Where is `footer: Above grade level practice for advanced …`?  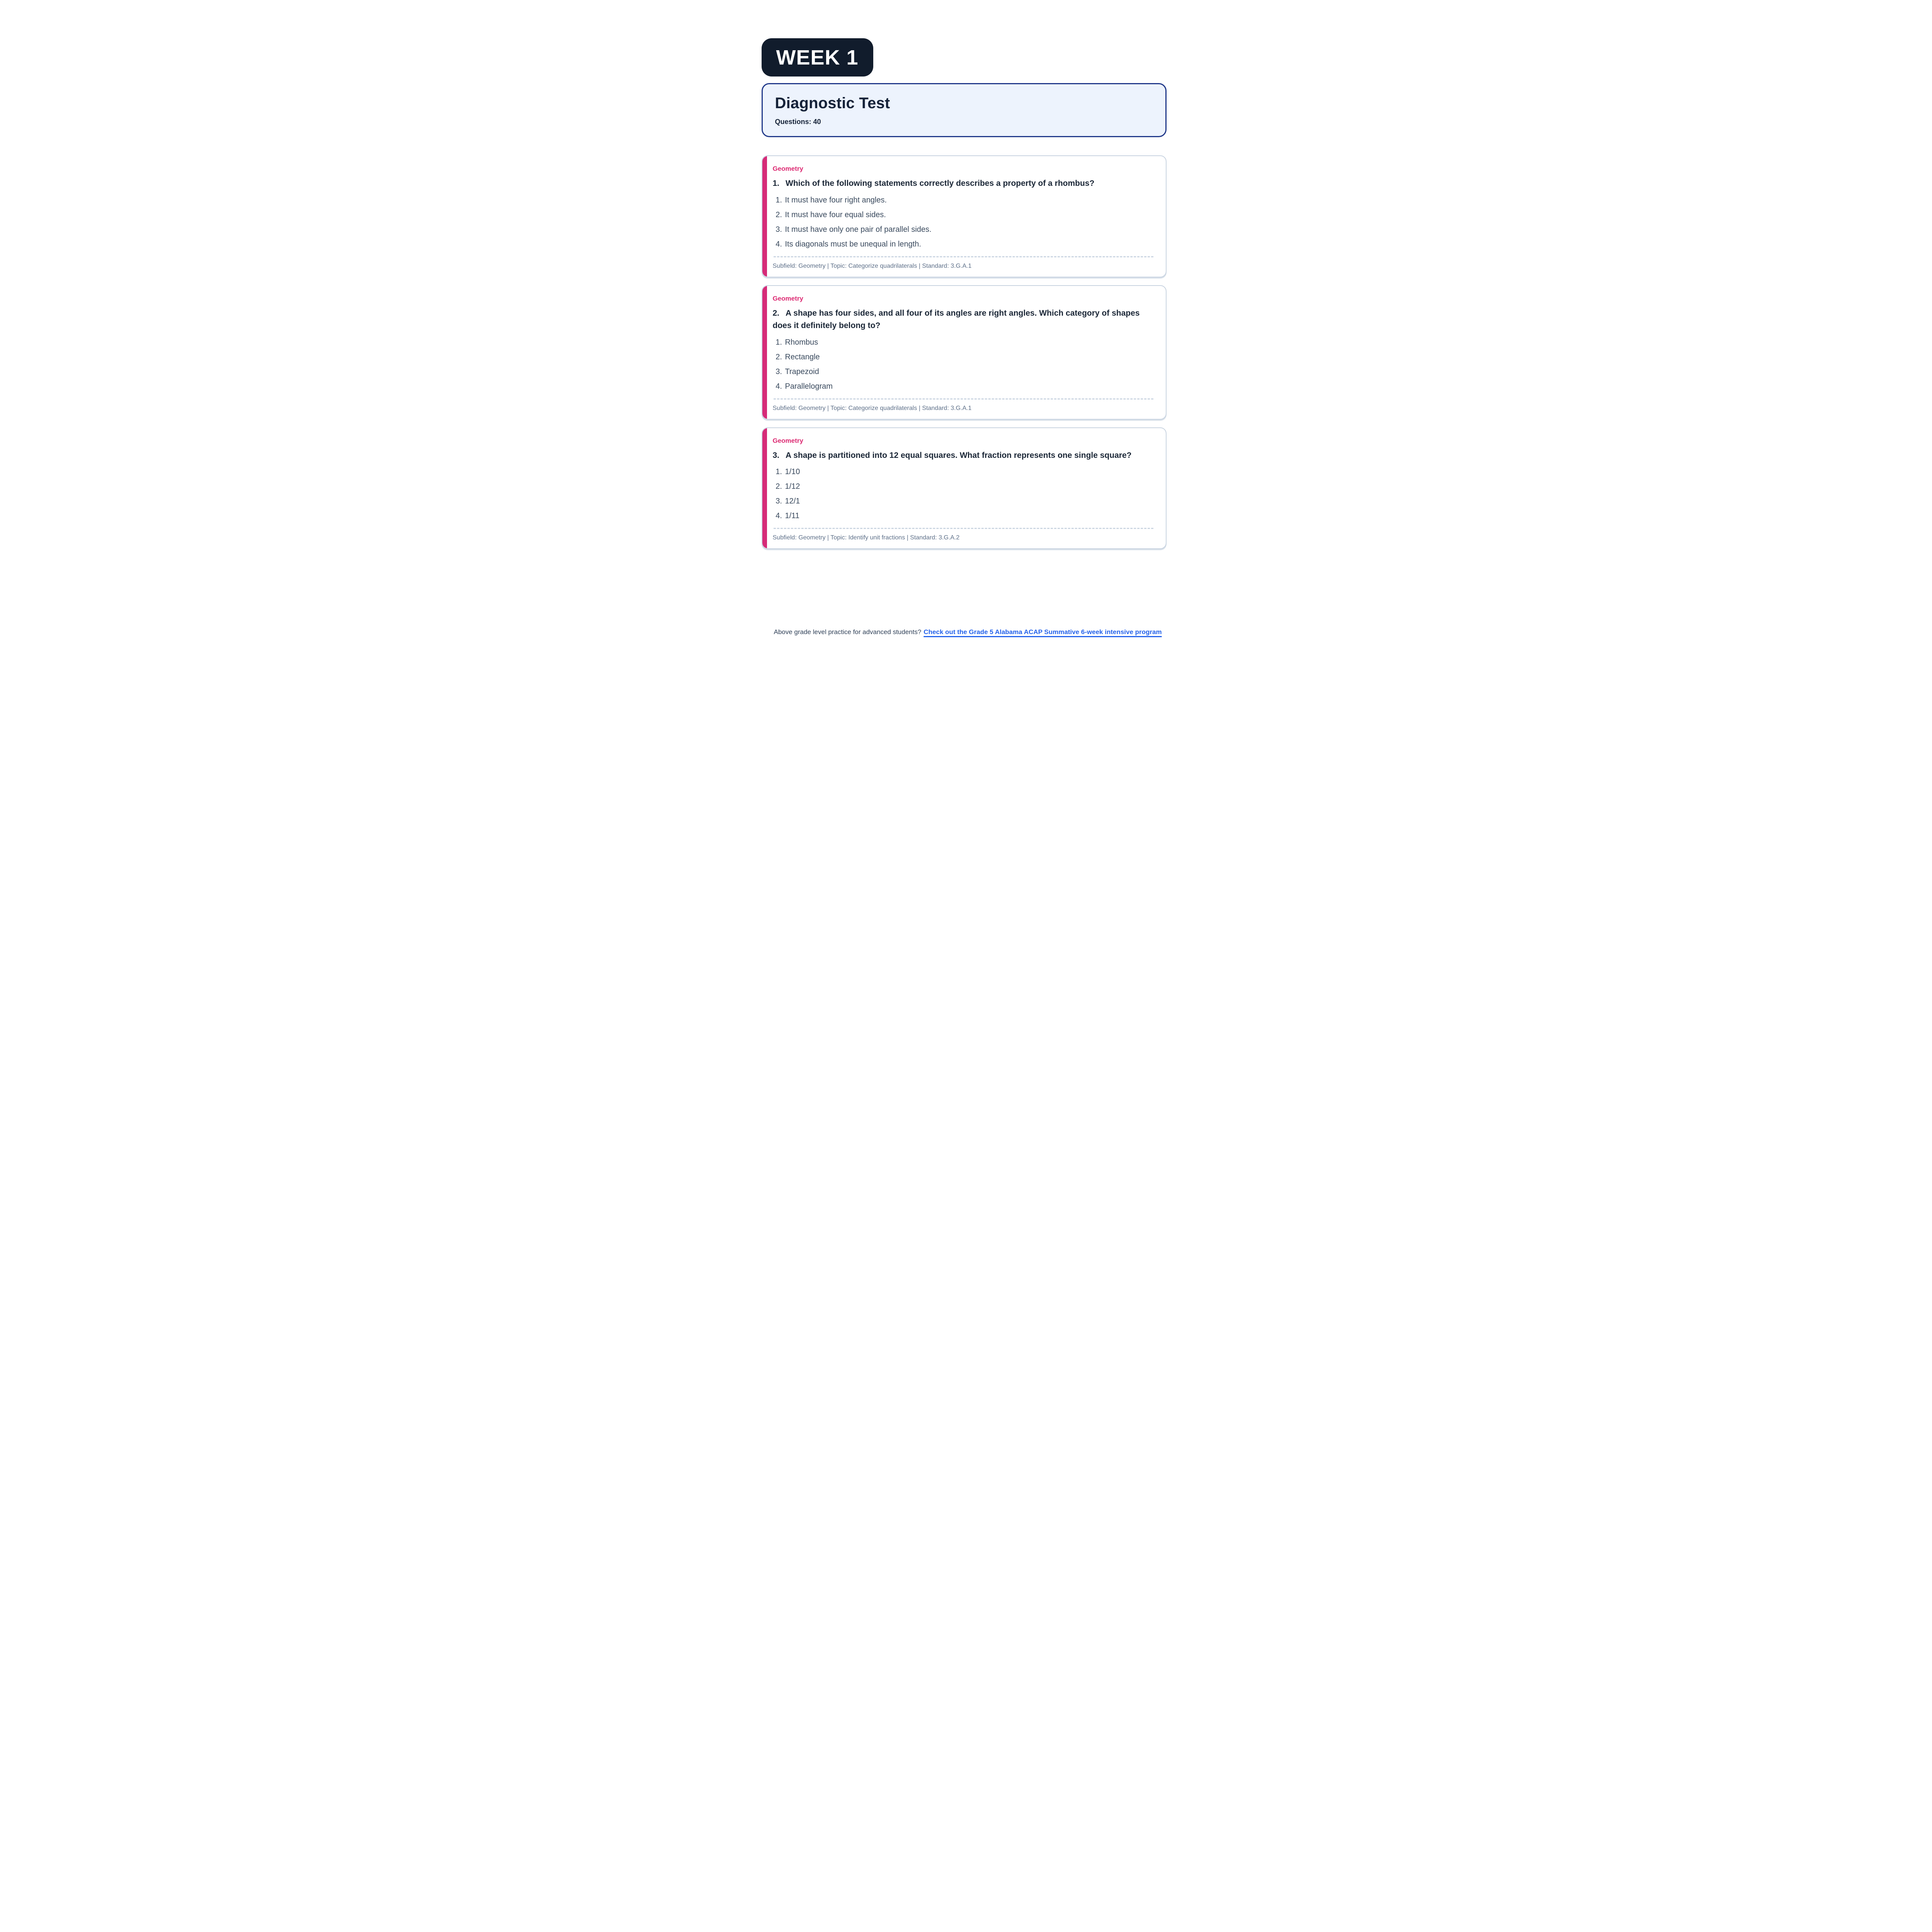 footer: Above grade level practice for advanced … is located at coordinates (993, 632).